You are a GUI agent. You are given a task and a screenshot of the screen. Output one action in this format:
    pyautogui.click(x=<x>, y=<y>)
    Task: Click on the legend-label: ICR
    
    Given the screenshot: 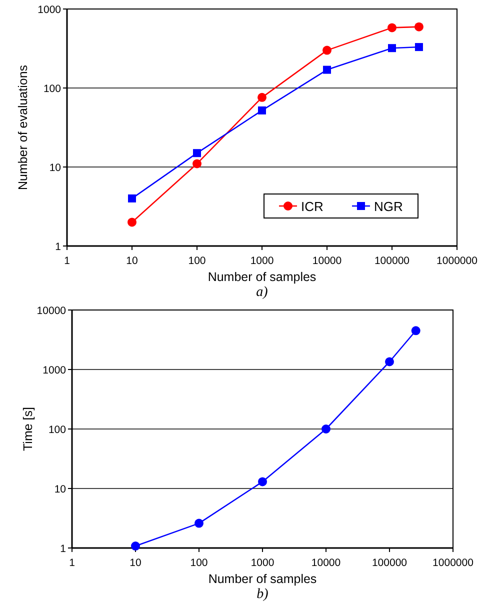 What is the action you would take?
    pyautogui.click(x=312, y=206)
    